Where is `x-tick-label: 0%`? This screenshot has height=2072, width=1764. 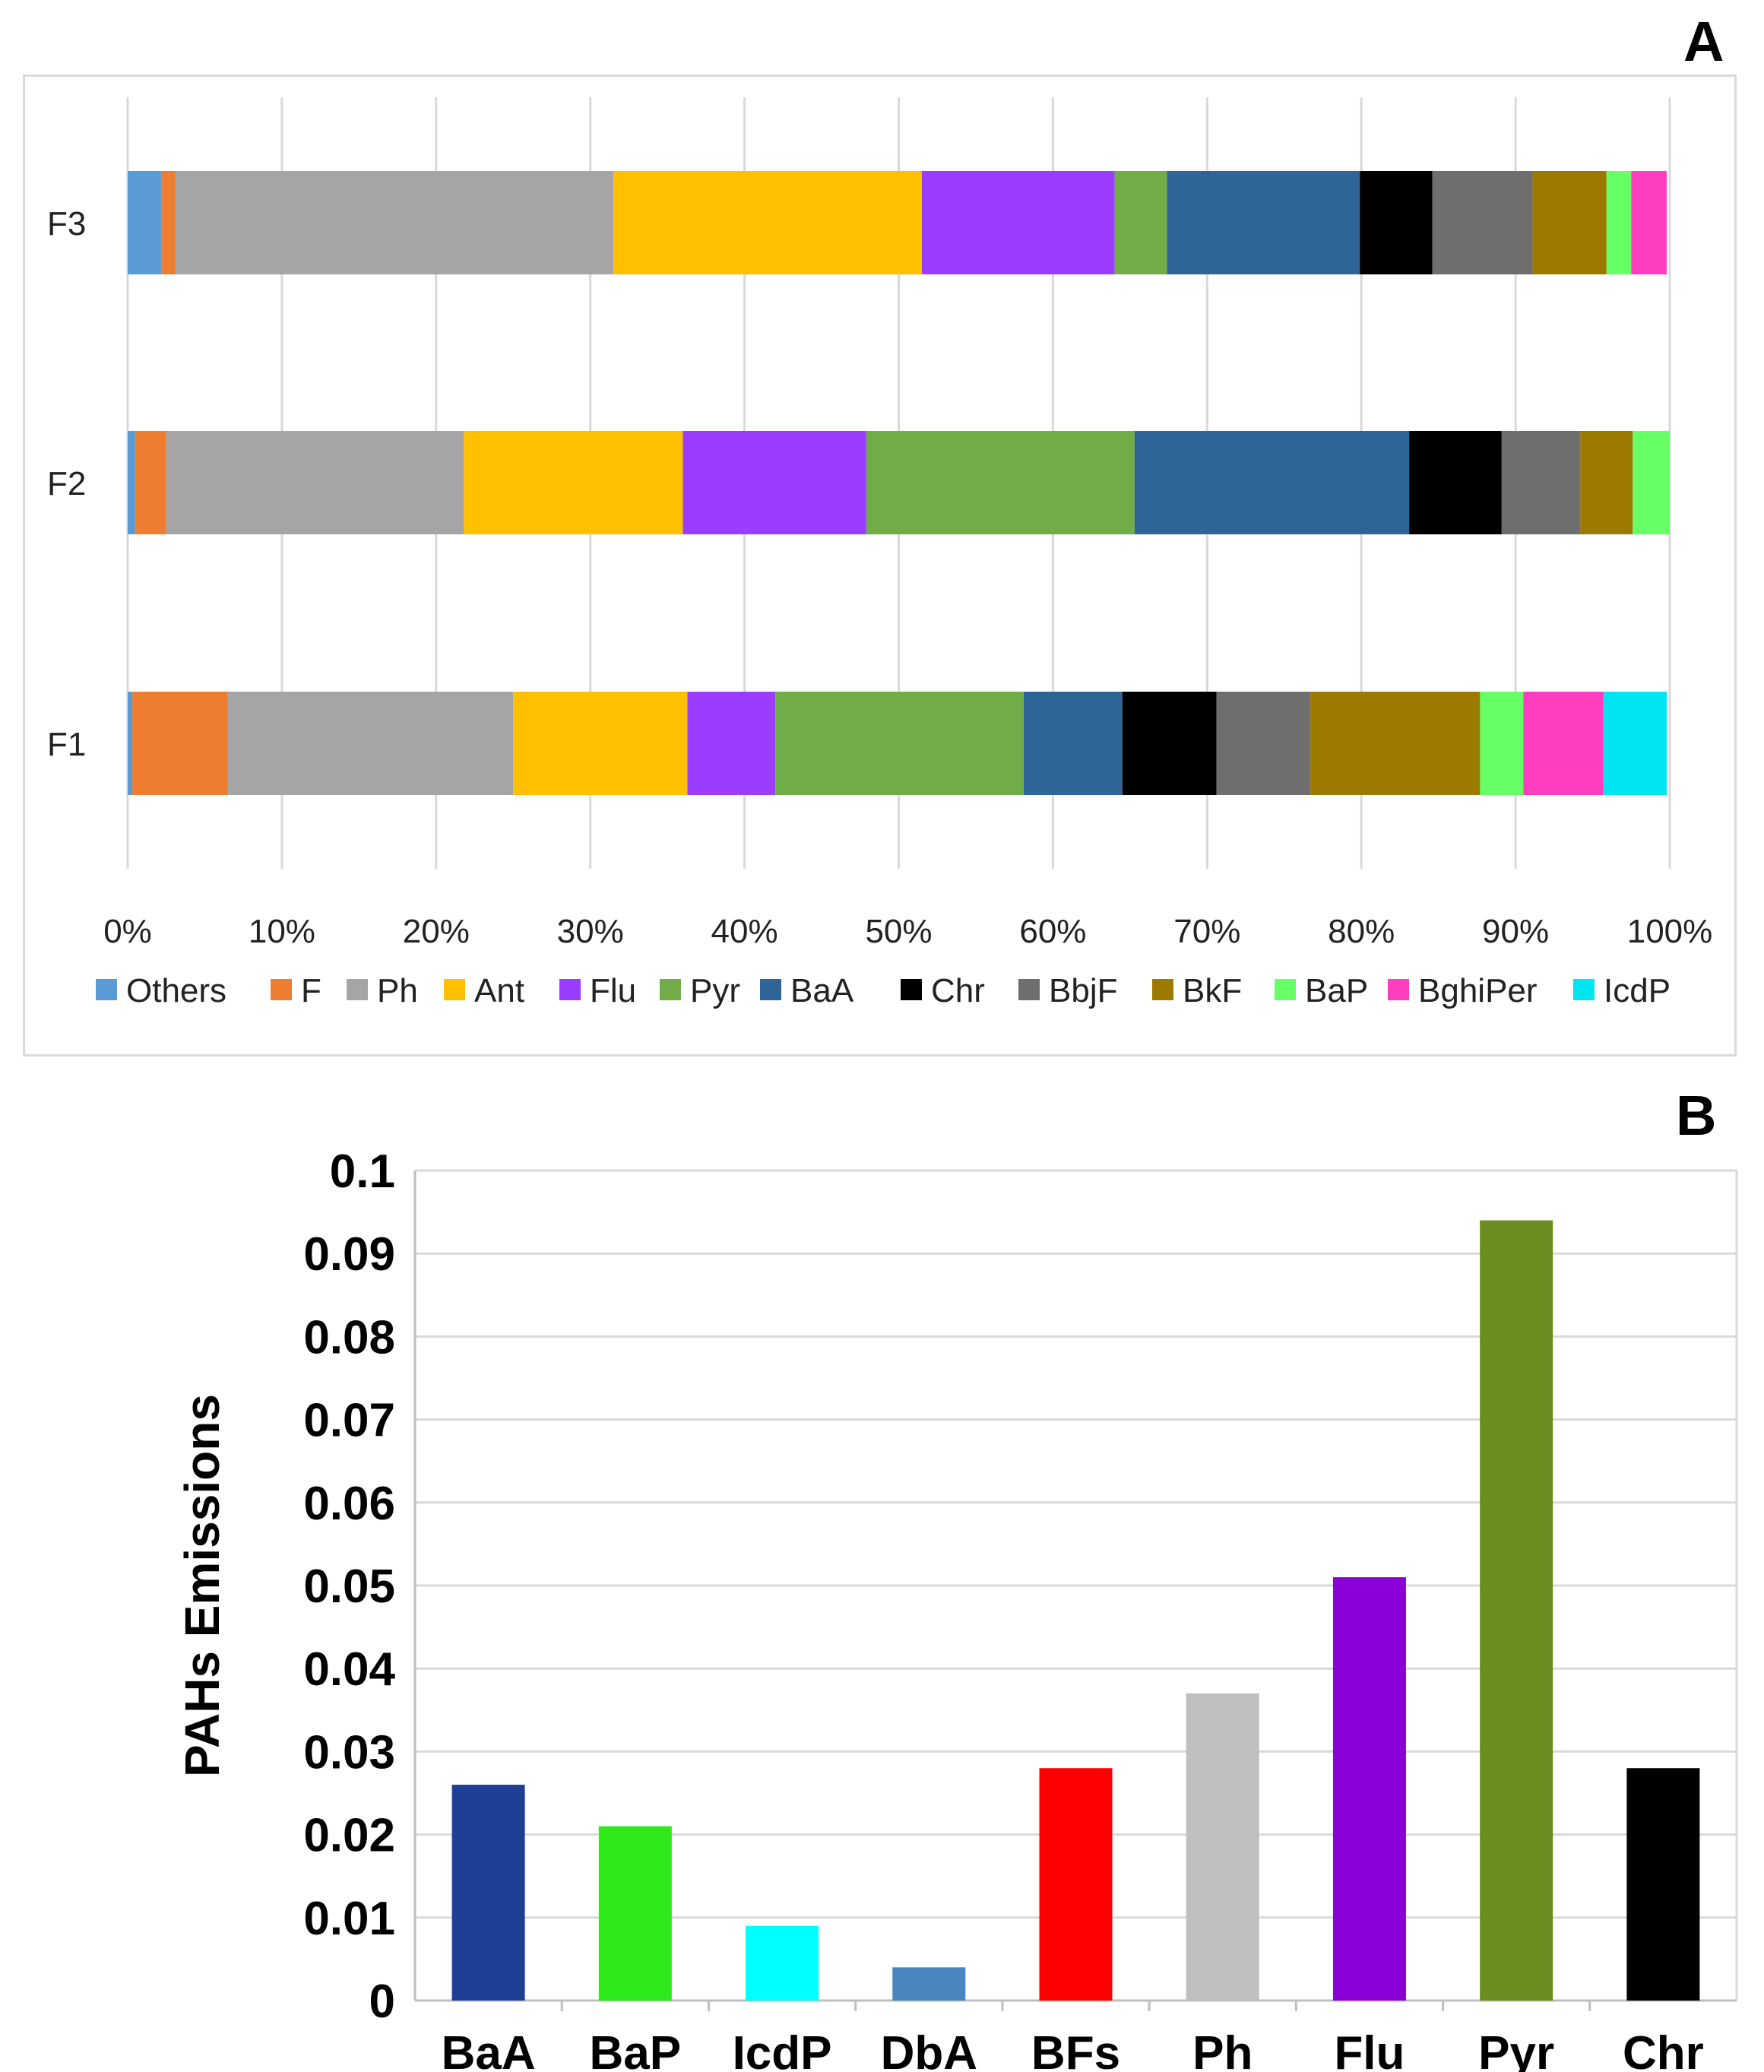
x-tick-label: 0% is located at coordinates (127, 931).